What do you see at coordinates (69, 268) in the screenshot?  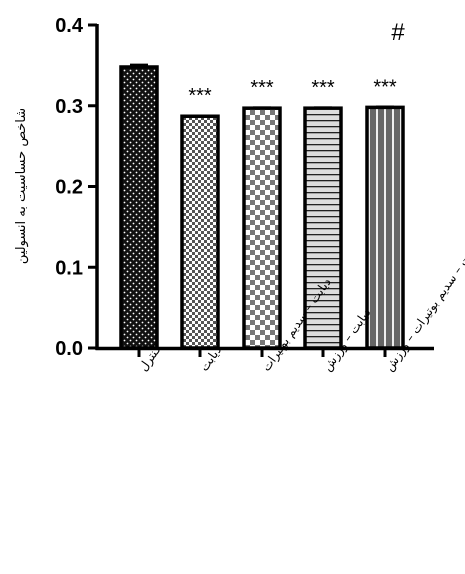 I see `y-tick-label: 0.1` at bounding box center [69, 268].